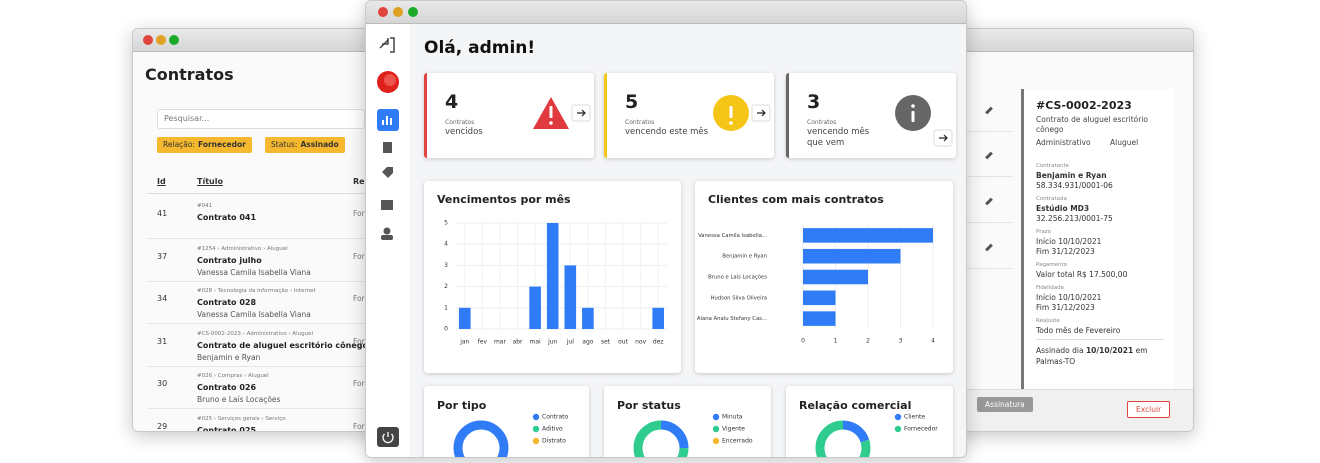 Image resolution: width=1320 pixels, height=463 pixels. What do you see at coordinates (737, 277) in the screenshot?
I see `y-tick-label: Bruno e Laís Locações` at bounding box center [737, 277].